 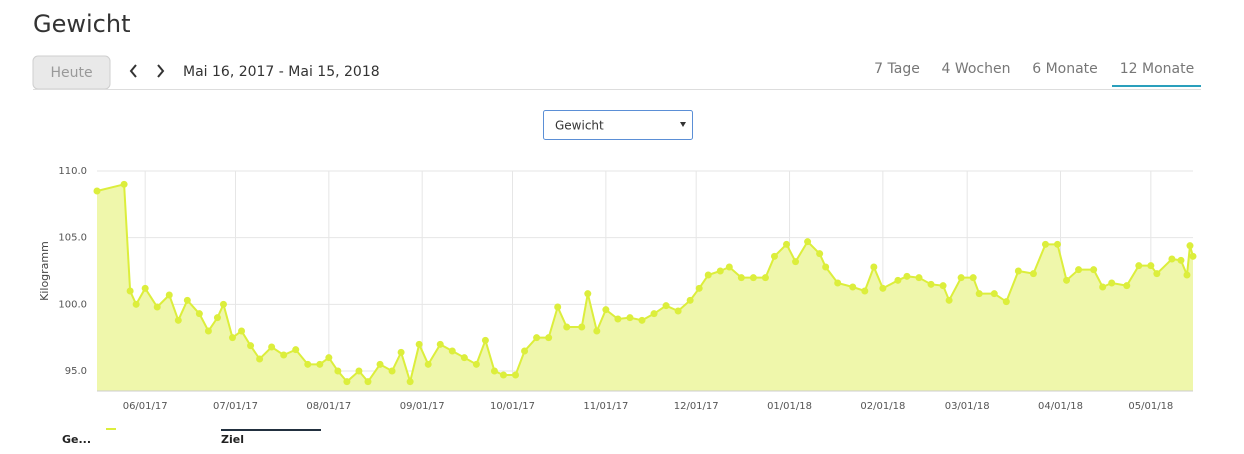 What do you see at coordinates (133, 71) in the screenshot?
I see `prev-arrow` at bounding box center [133, 71].